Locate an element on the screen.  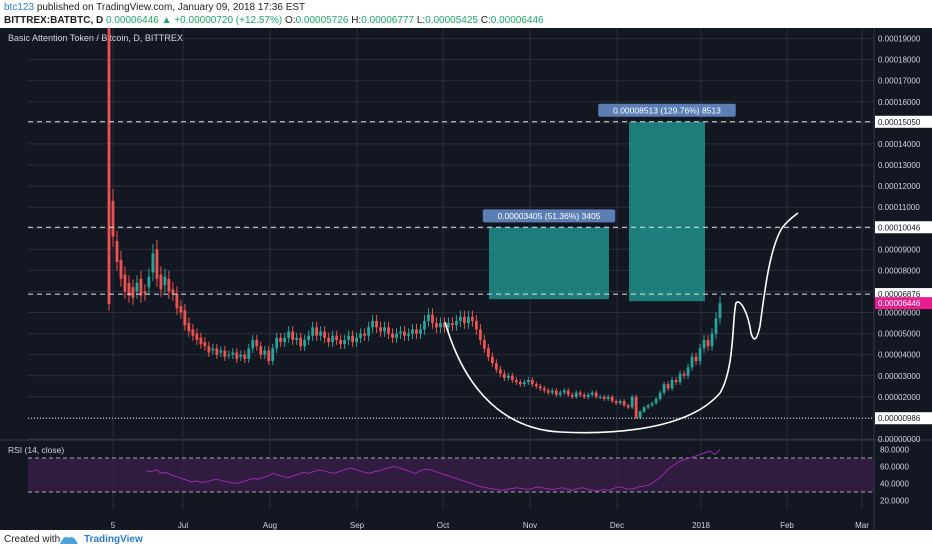
close-value: 0.00006446 is located at coordinates (517, 20).